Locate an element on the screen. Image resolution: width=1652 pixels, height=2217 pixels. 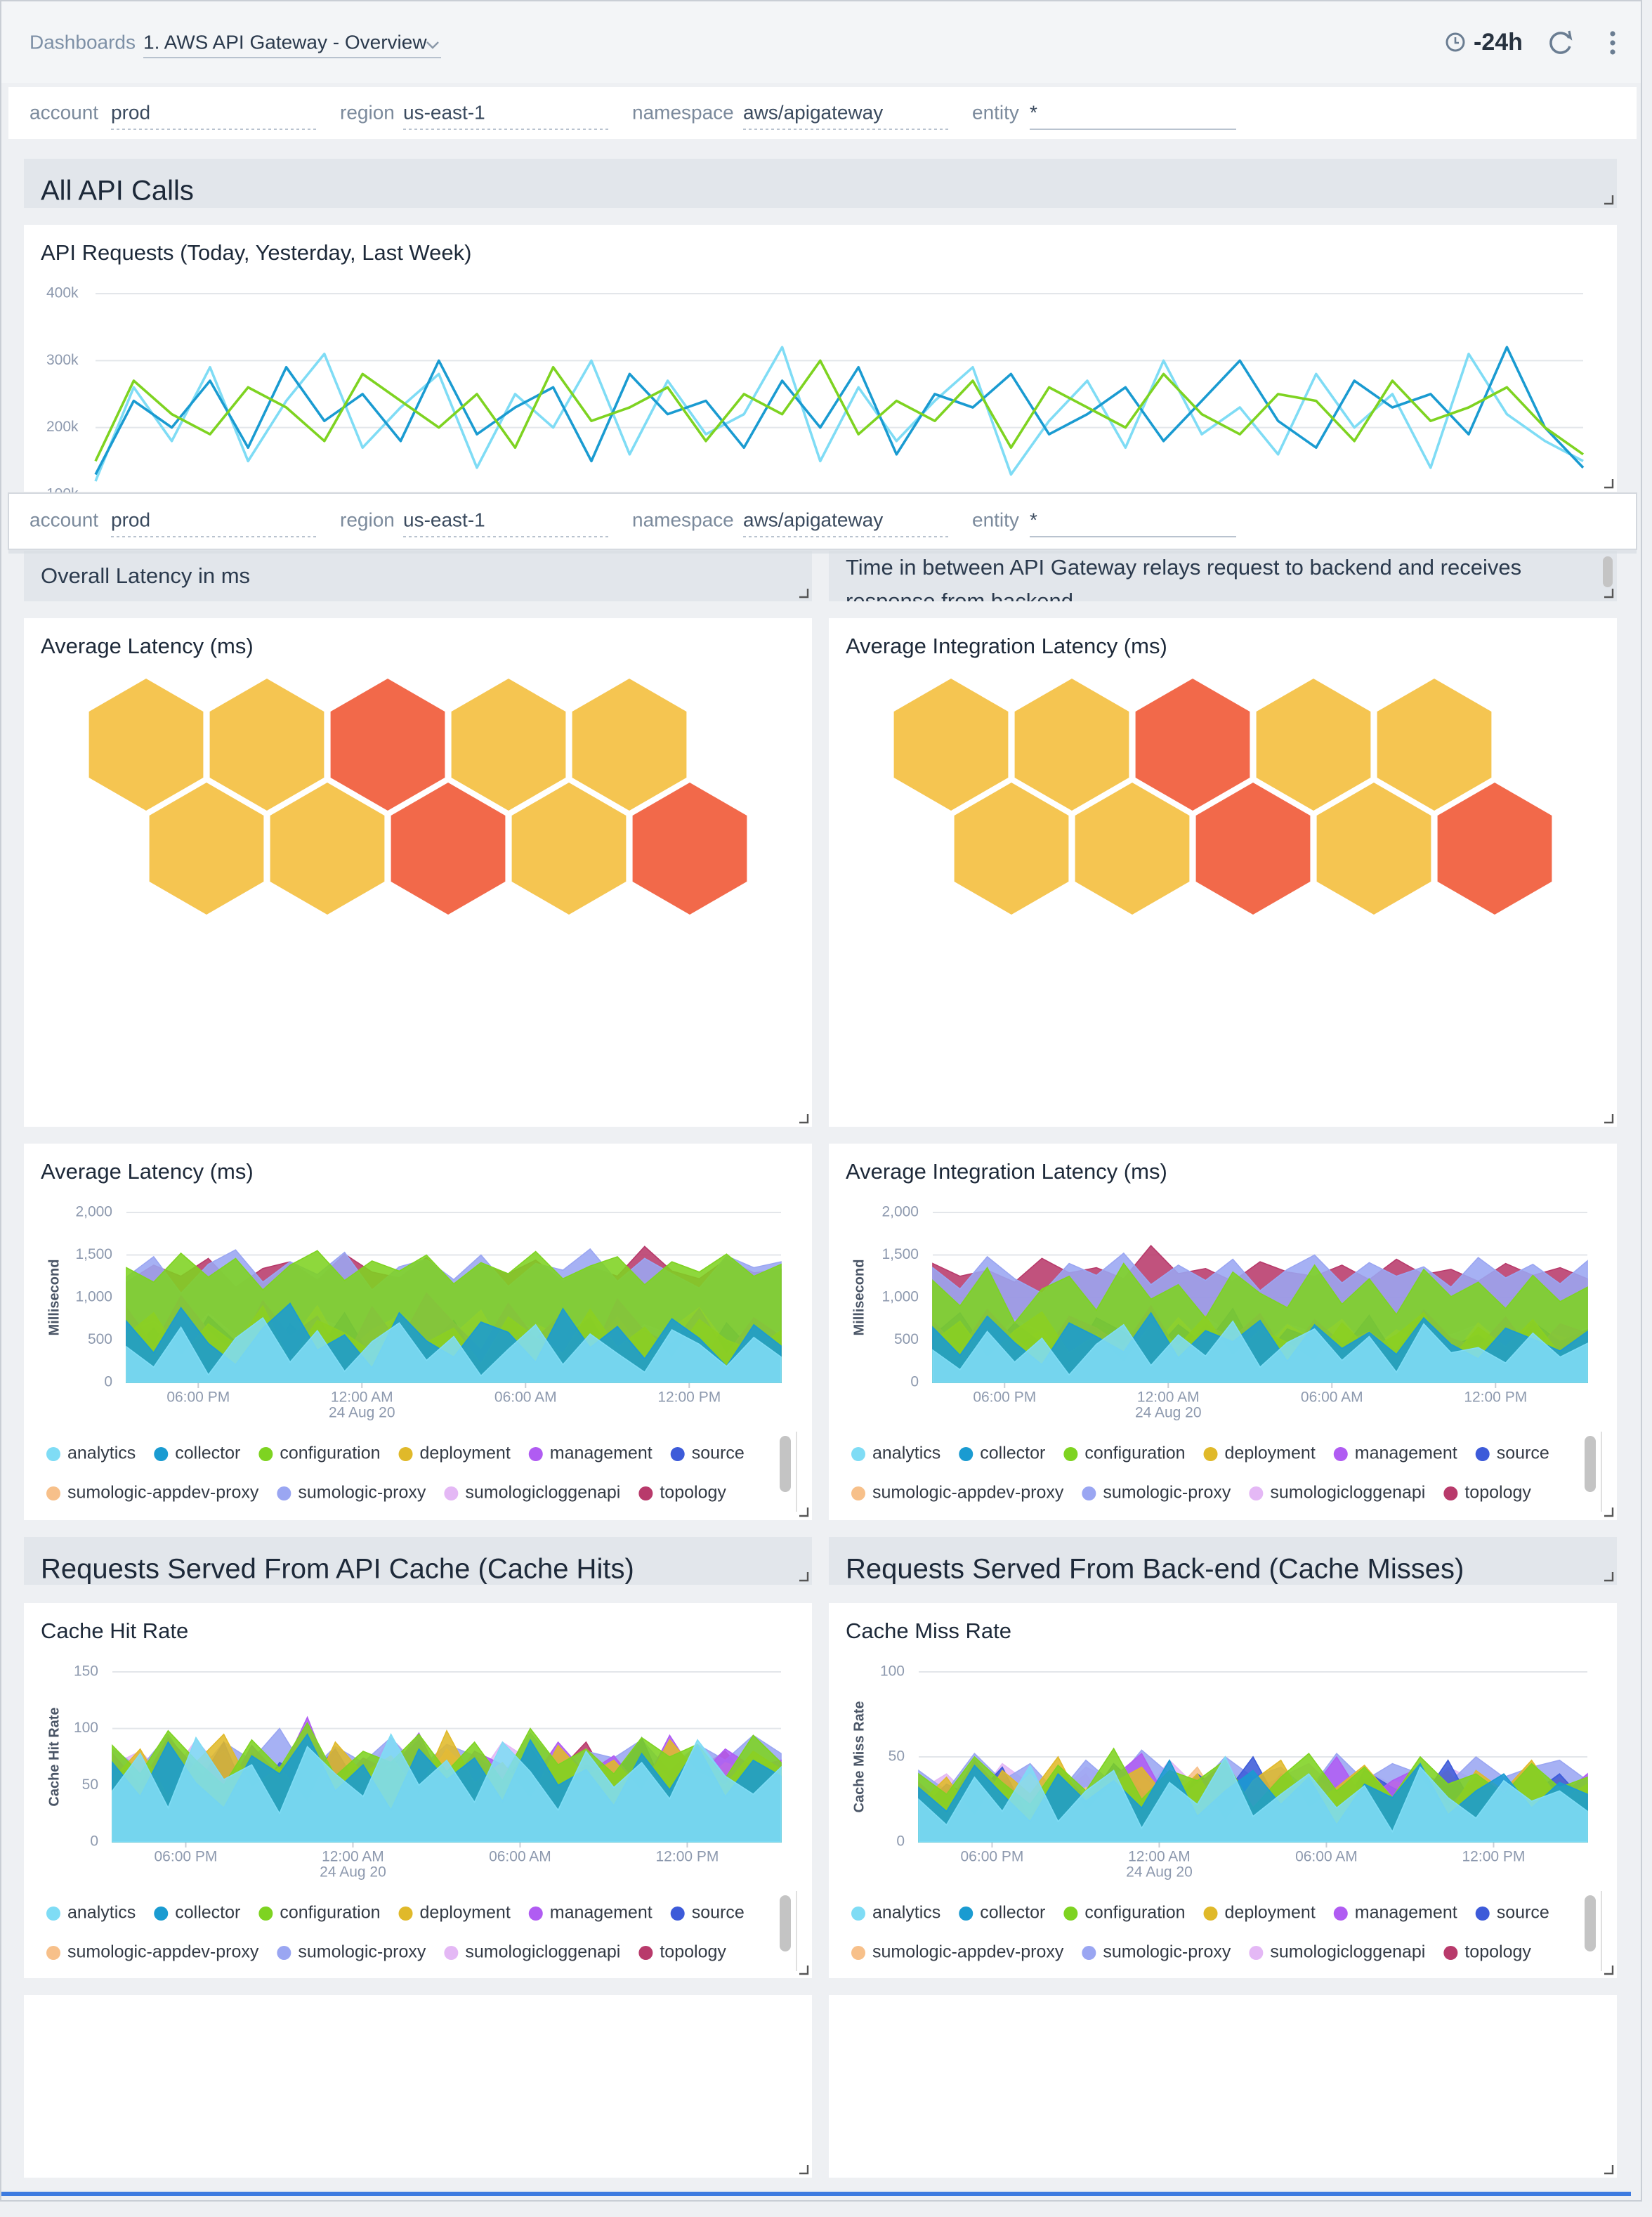
series-area is located at coordinates (454, 1349).